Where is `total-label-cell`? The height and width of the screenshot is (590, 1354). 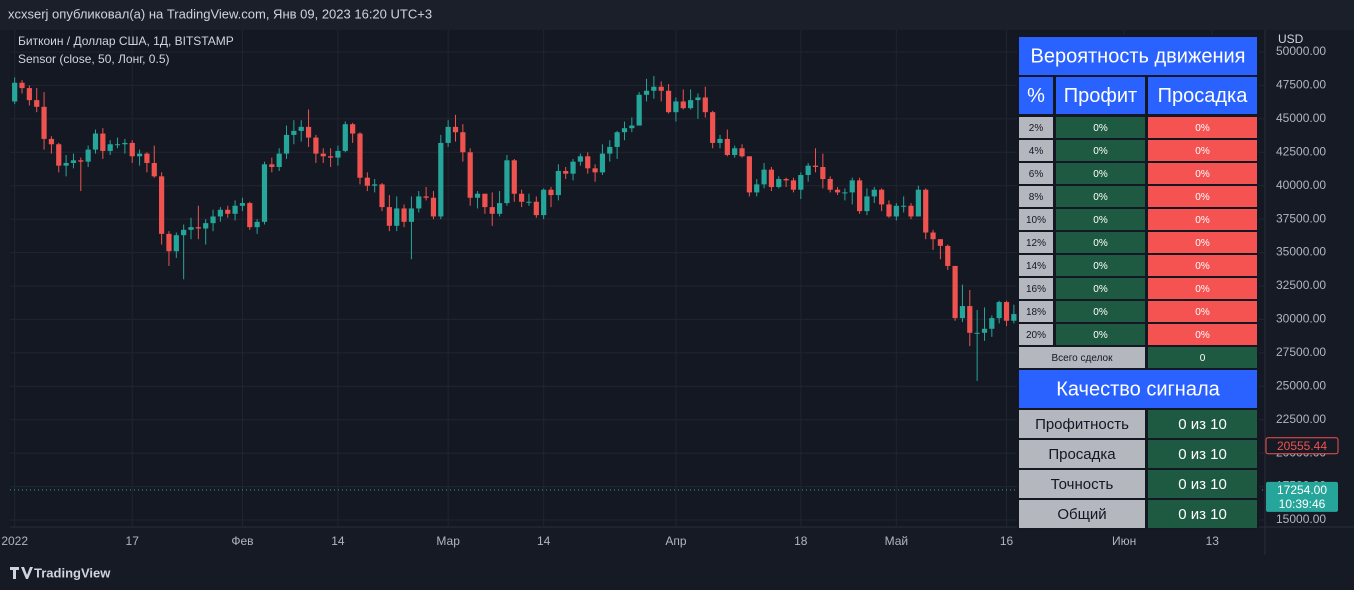
total-label-cell is located at coordinates (1082, 357).